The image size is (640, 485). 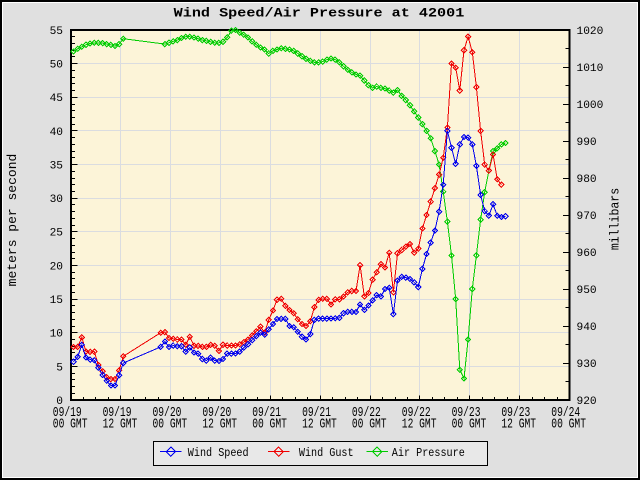 I want to click on svg-text: 970, so click(x=587, y=217).